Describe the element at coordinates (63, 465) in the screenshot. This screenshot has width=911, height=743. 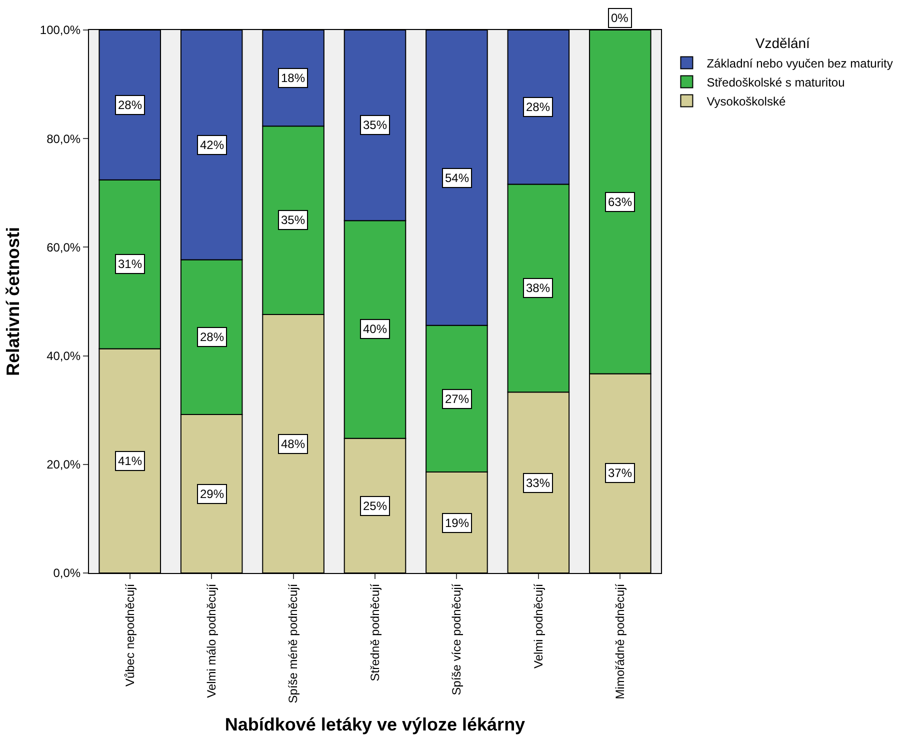
I see `y-tick-label: 20,0%` at that location.